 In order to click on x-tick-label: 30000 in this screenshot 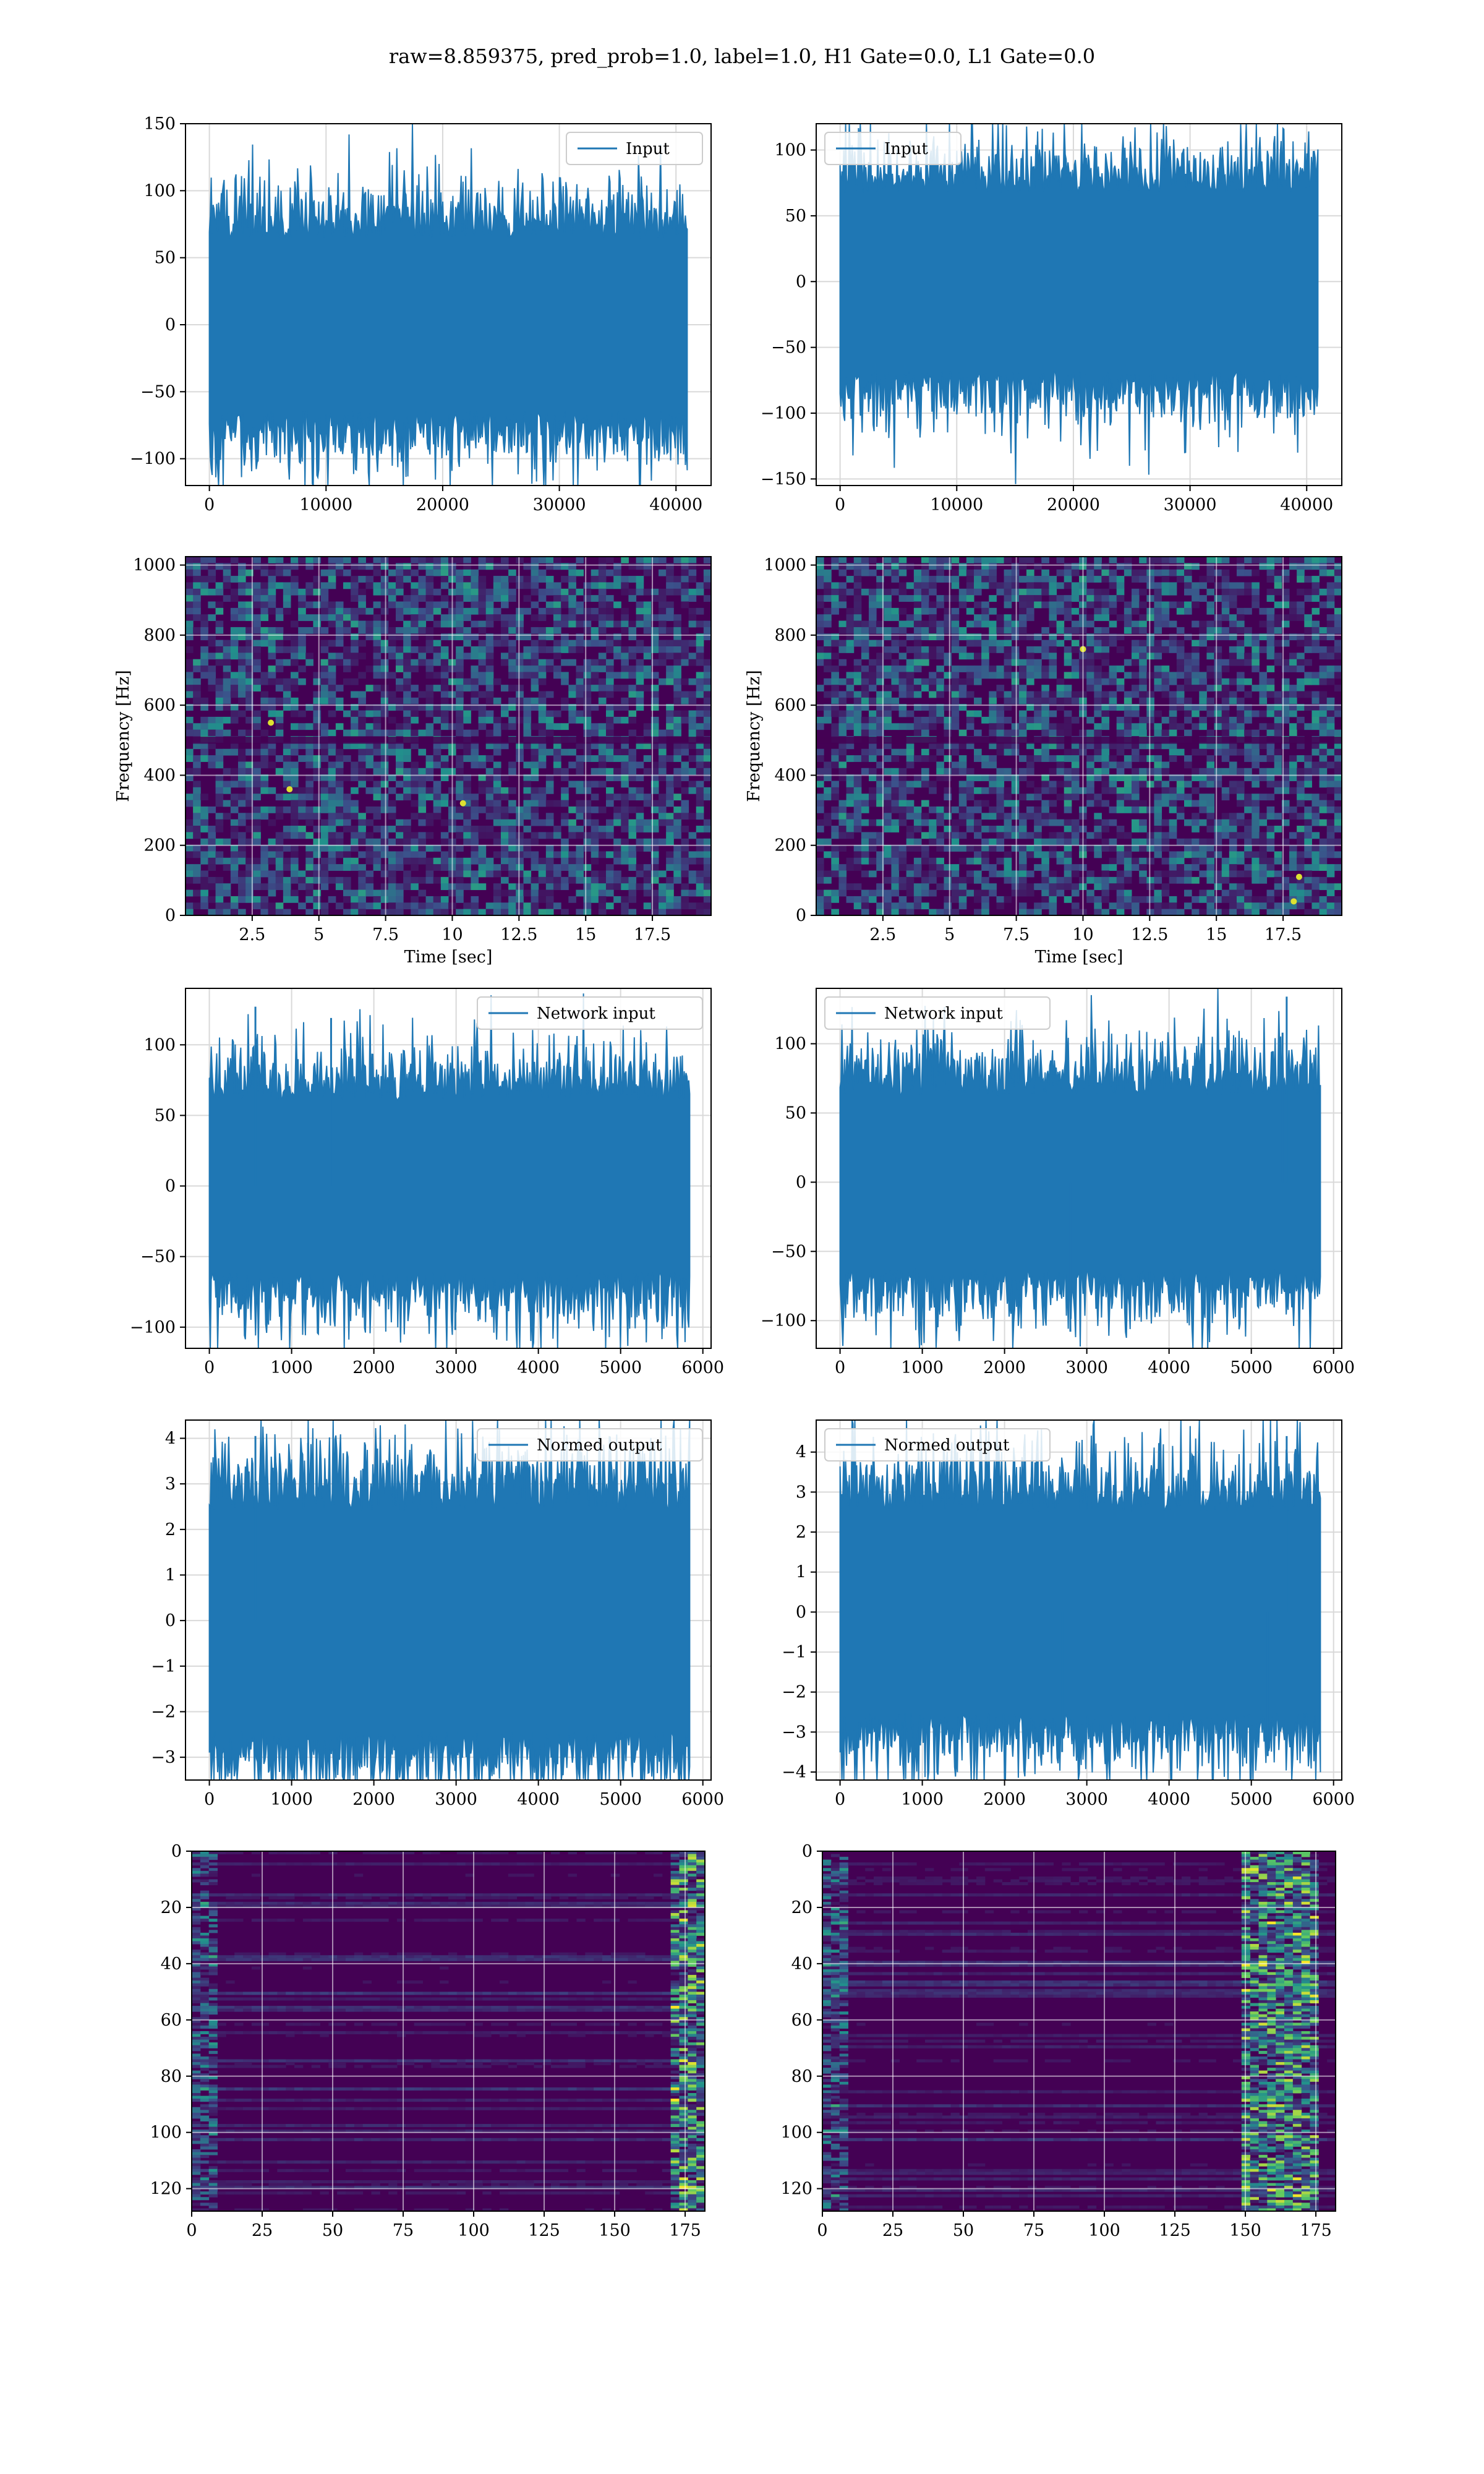, I will do `click(1190, 505)`.